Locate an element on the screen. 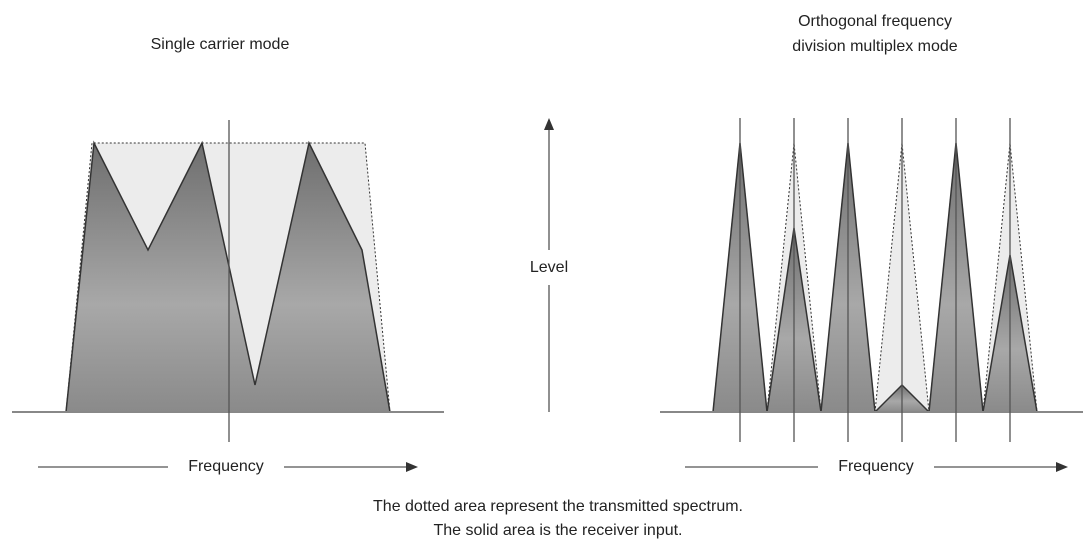 This screenshot has width=1085, height=546. right-title-line: division multiplex mode is located at coordinates (875, 46).